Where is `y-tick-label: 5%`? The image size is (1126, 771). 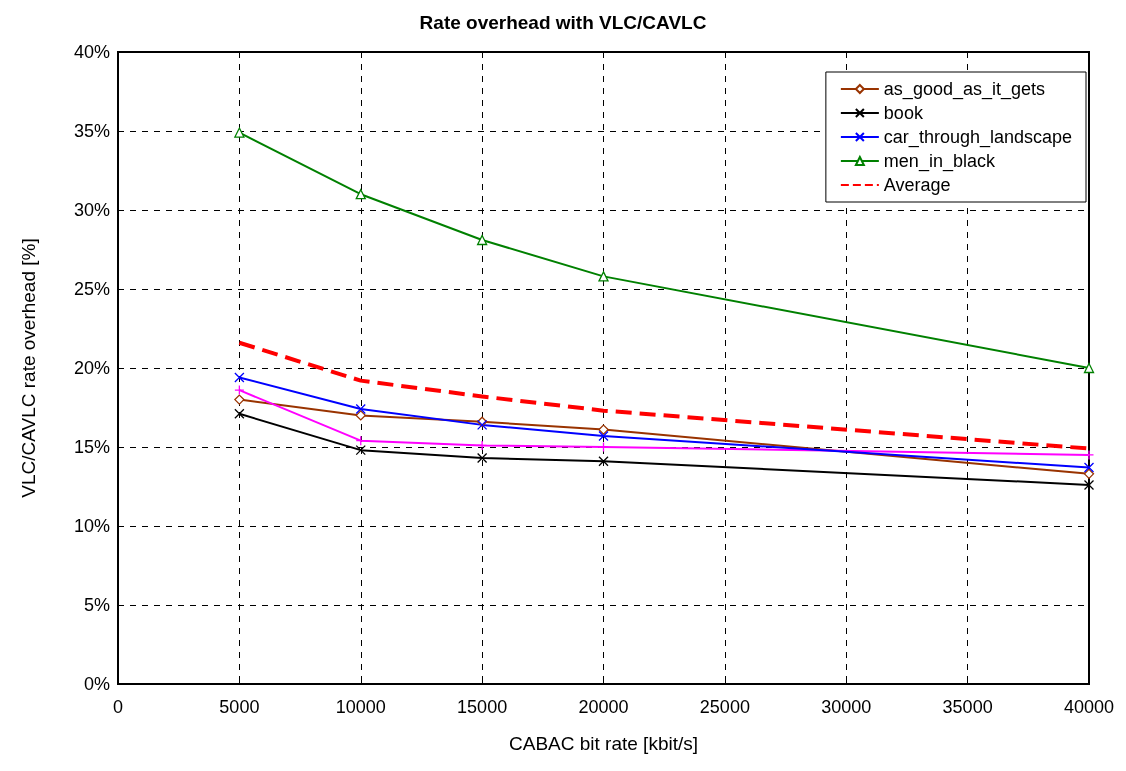
y-tick-label: 5% is located at coordinates (96, 605).